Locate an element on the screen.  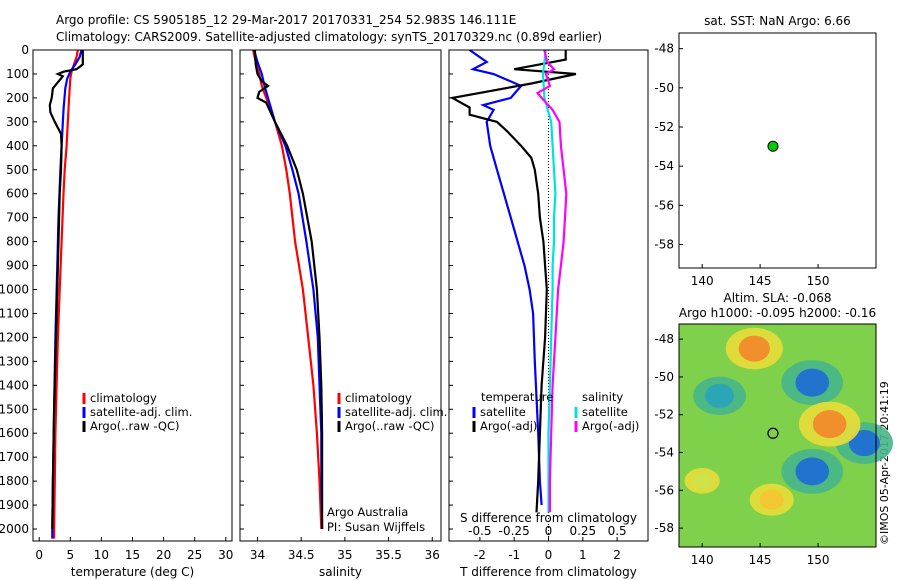
diff-temperature-legend-label: Argo(-adj) is located at coordinates (508, 426).